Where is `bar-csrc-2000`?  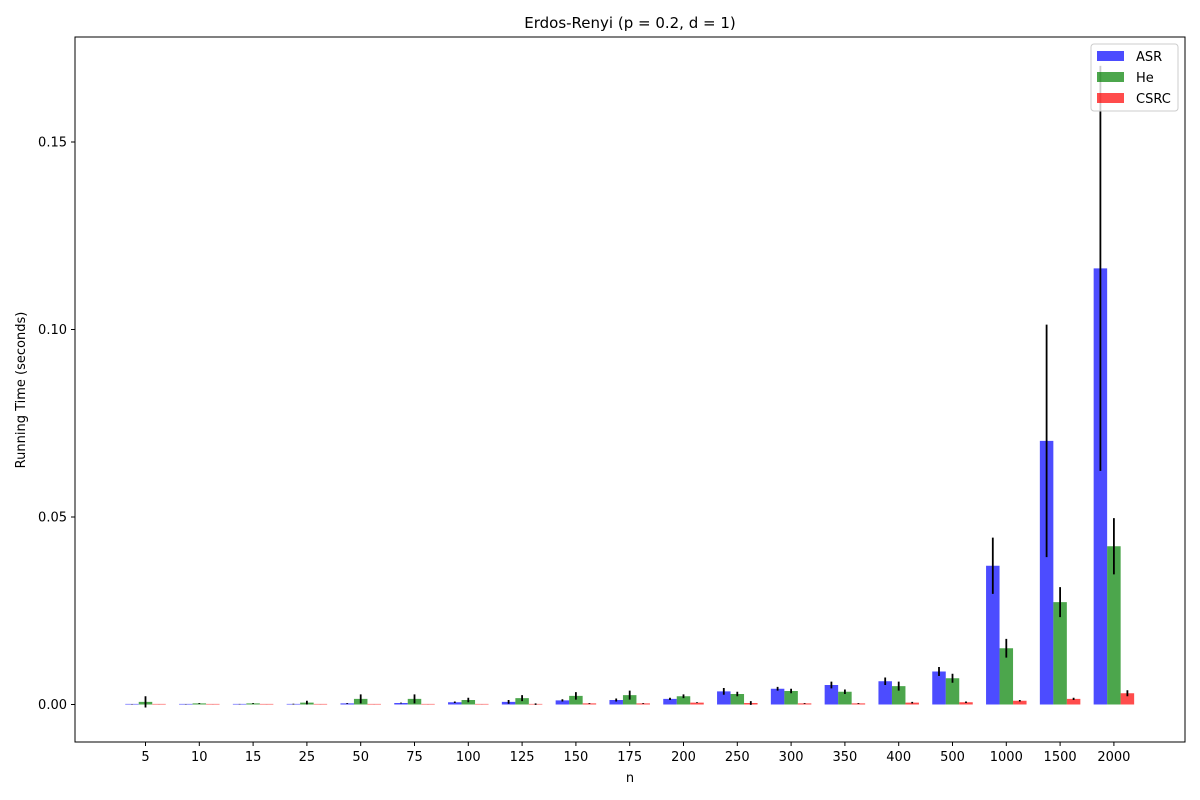
bar-csrc-2000 is located at coordinates (1127, 699).